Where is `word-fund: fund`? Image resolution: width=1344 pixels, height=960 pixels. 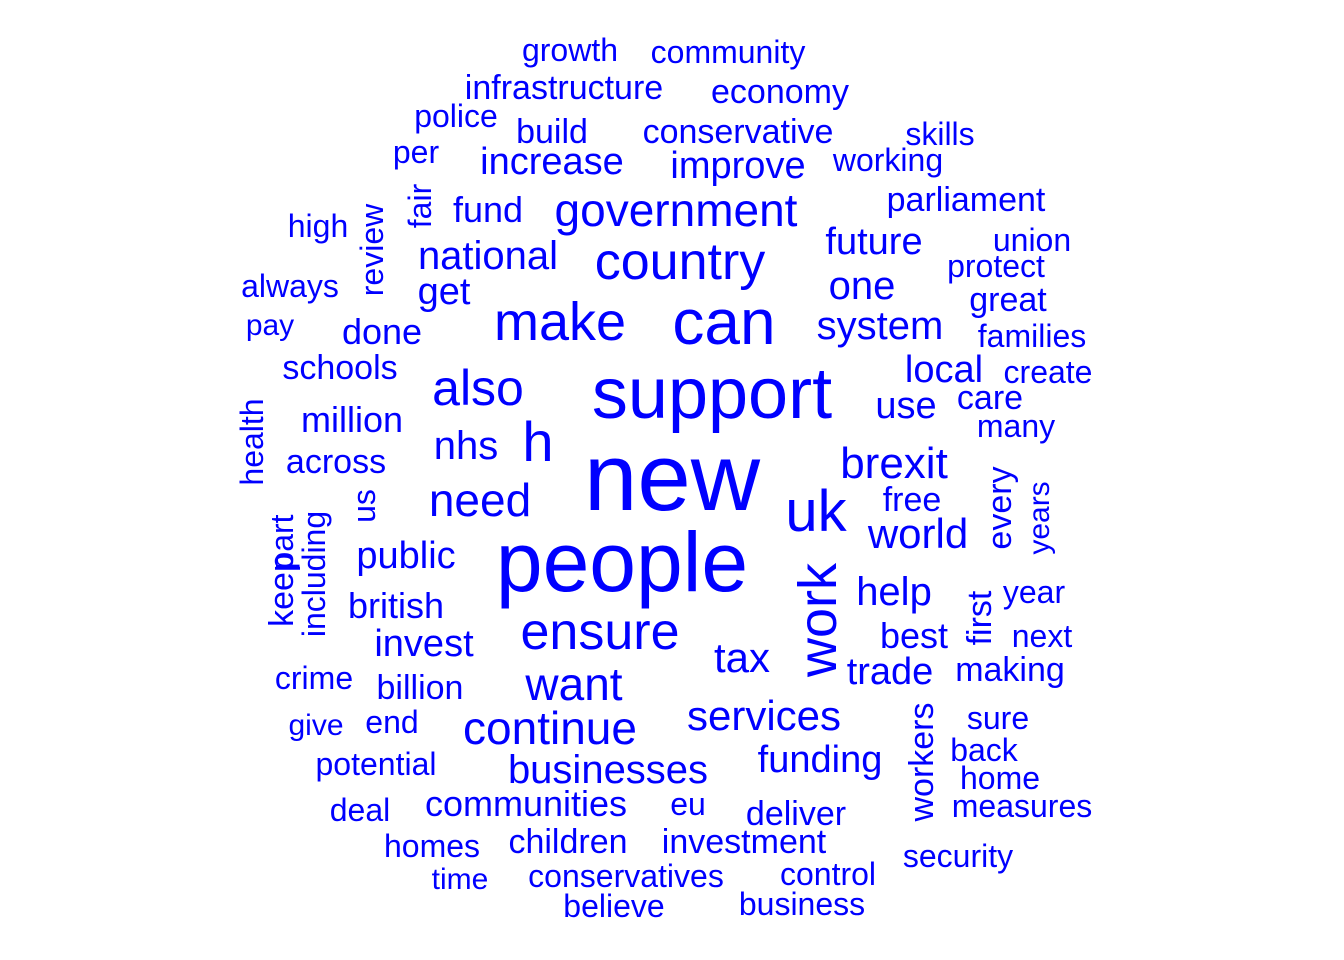
word-fund: fund is located at coordinates (488, 209).